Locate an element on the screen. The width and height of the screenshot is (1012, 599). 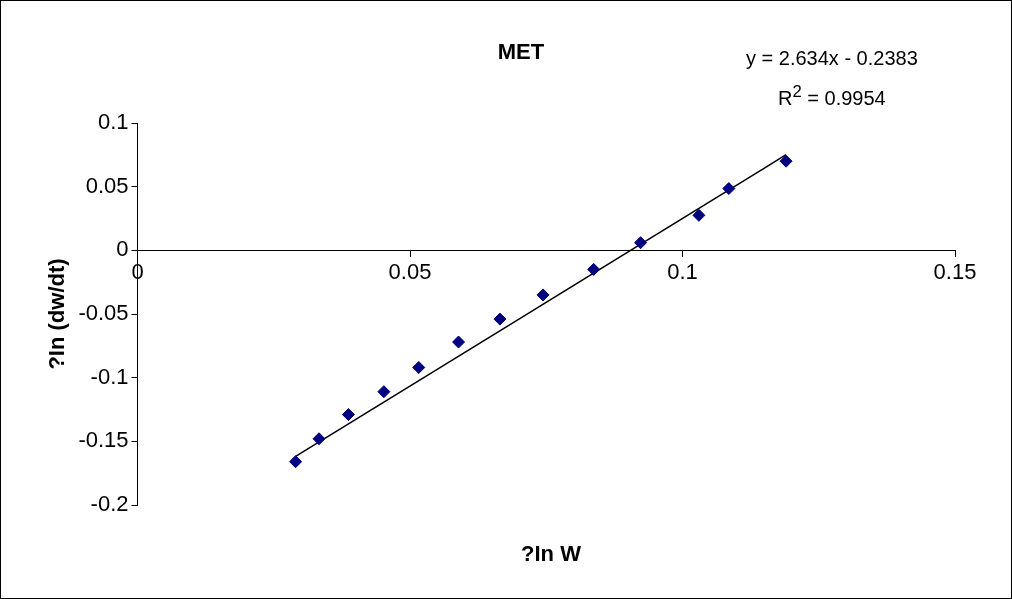
x-tick-label: 0.15 is located at coordinates (955, 271).